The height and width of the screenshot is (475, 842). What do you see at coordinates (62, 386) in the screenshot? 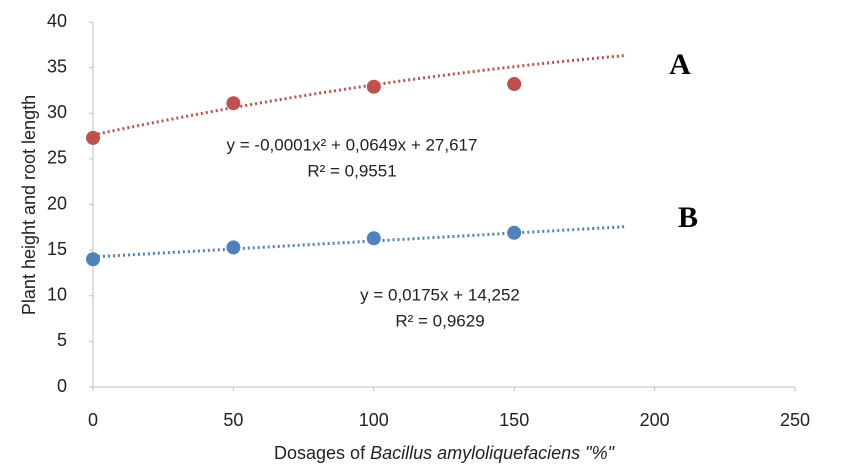
I see `y-tick-label: 0` at bounding box center [62, 386].